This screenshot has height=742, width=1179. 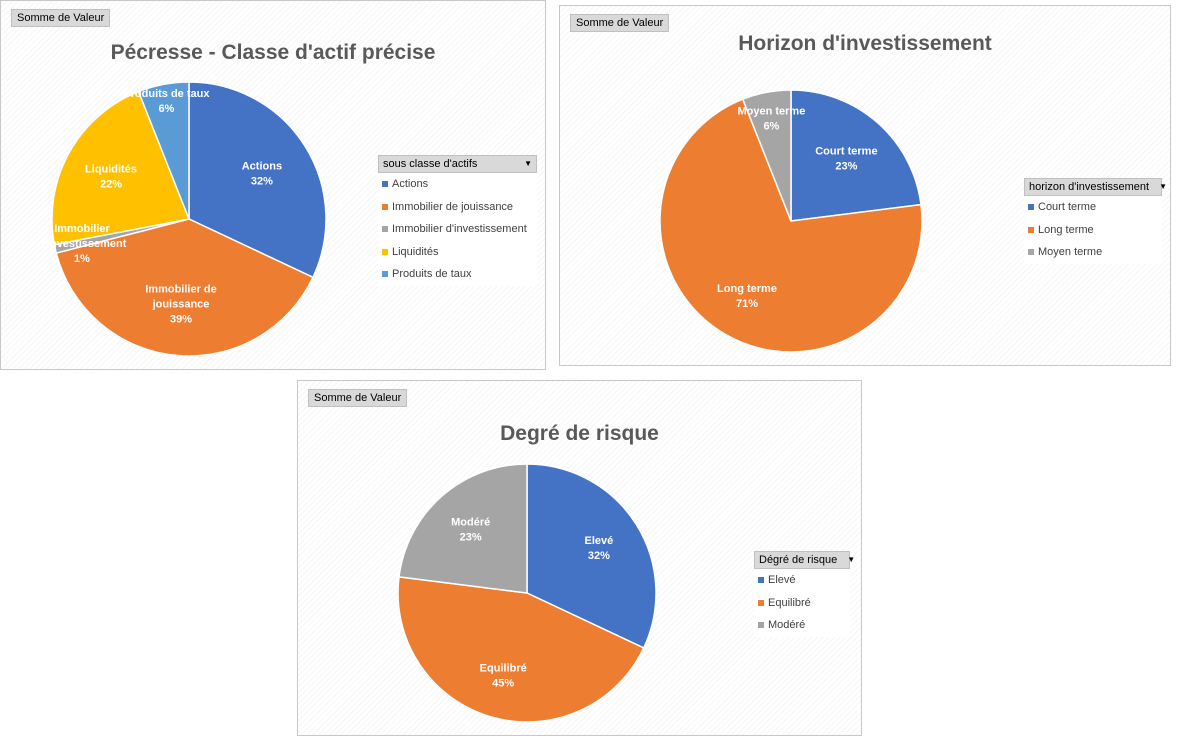 I want to click on data-label-immobilier-d-investissement: Immobilier d'investissement 1%, so click(x=82, y=244).